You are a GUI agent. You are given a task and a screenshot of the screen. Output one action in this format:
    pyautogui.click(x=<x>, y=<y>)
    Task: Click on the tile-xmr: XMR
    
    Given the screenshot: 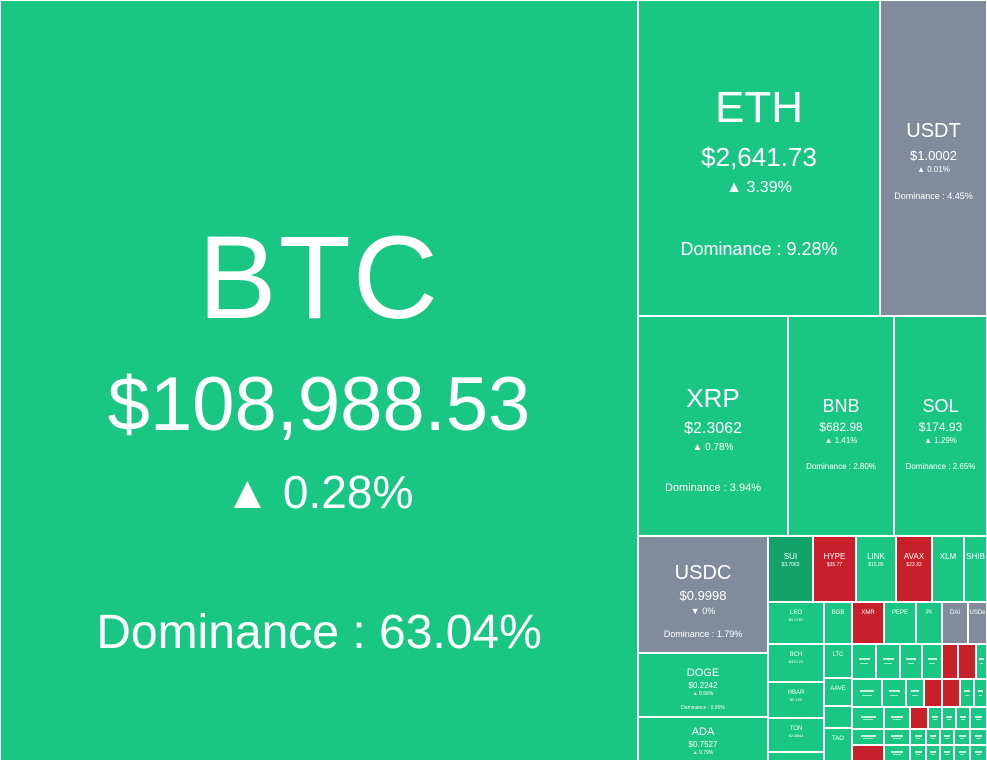 What is the action you would take?
    pyautogui.click(x=868, y=623)
    